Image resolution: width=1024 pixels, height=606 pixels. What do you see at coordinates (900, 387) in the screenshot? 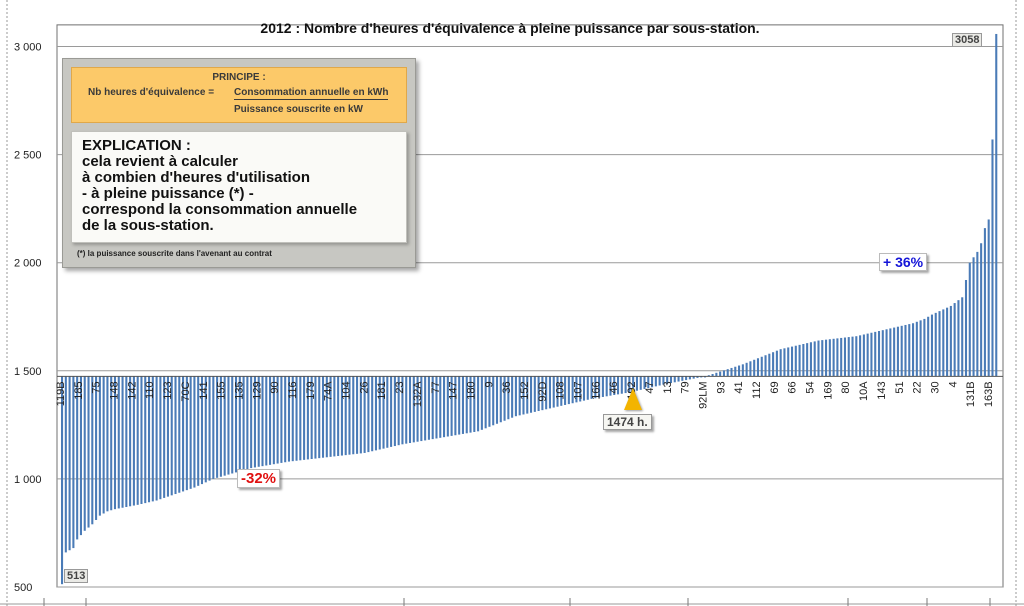
I see `x-tick-label: 51` at bounding box center [900, 387].